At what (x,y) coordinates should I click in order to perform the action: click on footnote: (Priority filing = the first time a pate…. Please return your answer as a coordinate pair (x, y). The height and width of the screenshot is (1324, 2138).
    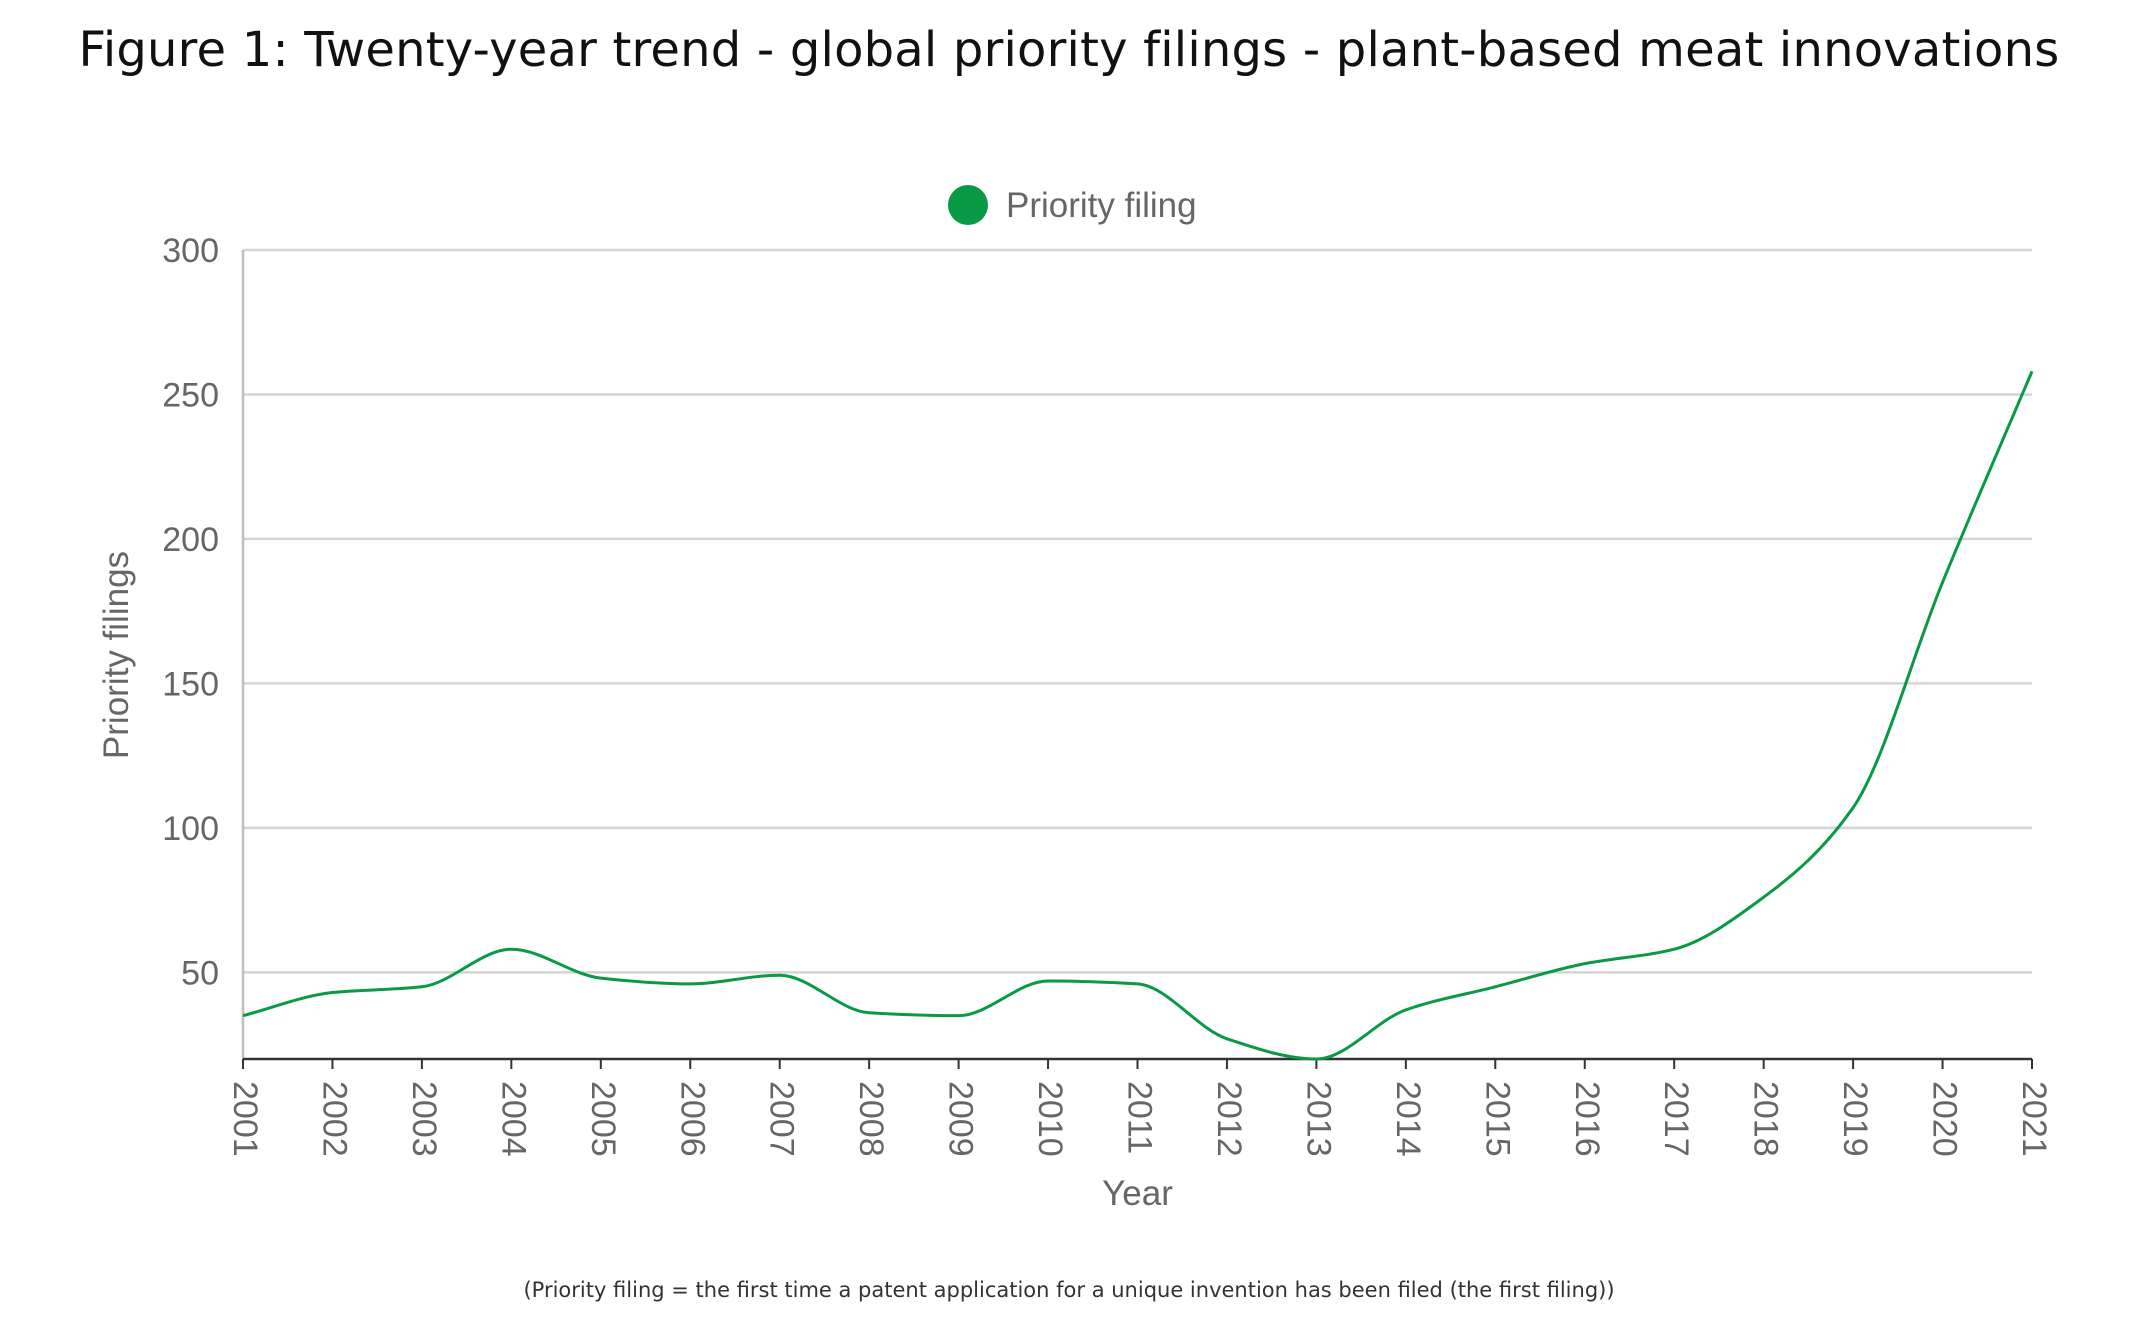
    Looking at the image, I should click on (1069, 1290).